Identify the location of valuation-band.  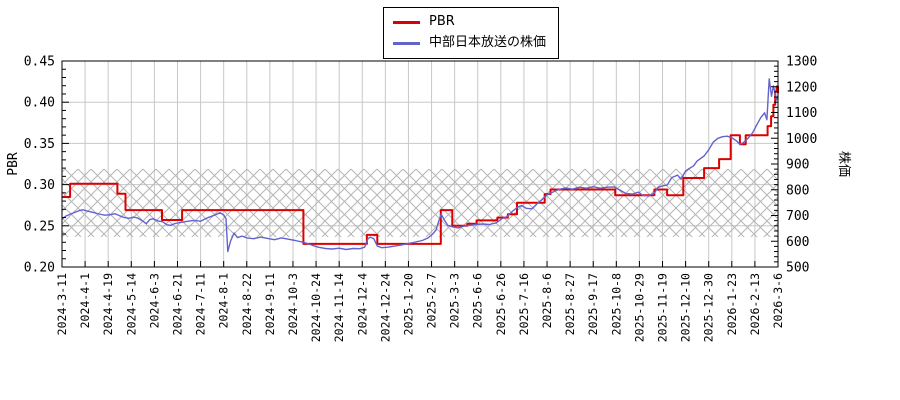
(420, 202).